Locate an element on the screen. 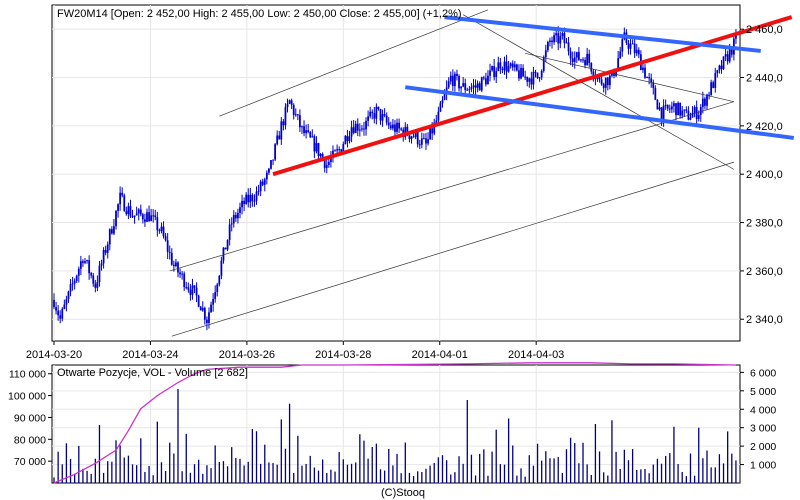 The height and width of the screenshot is (500, 800). date-tick-label: 2014-03-28 is located at coordinates (343, 355).